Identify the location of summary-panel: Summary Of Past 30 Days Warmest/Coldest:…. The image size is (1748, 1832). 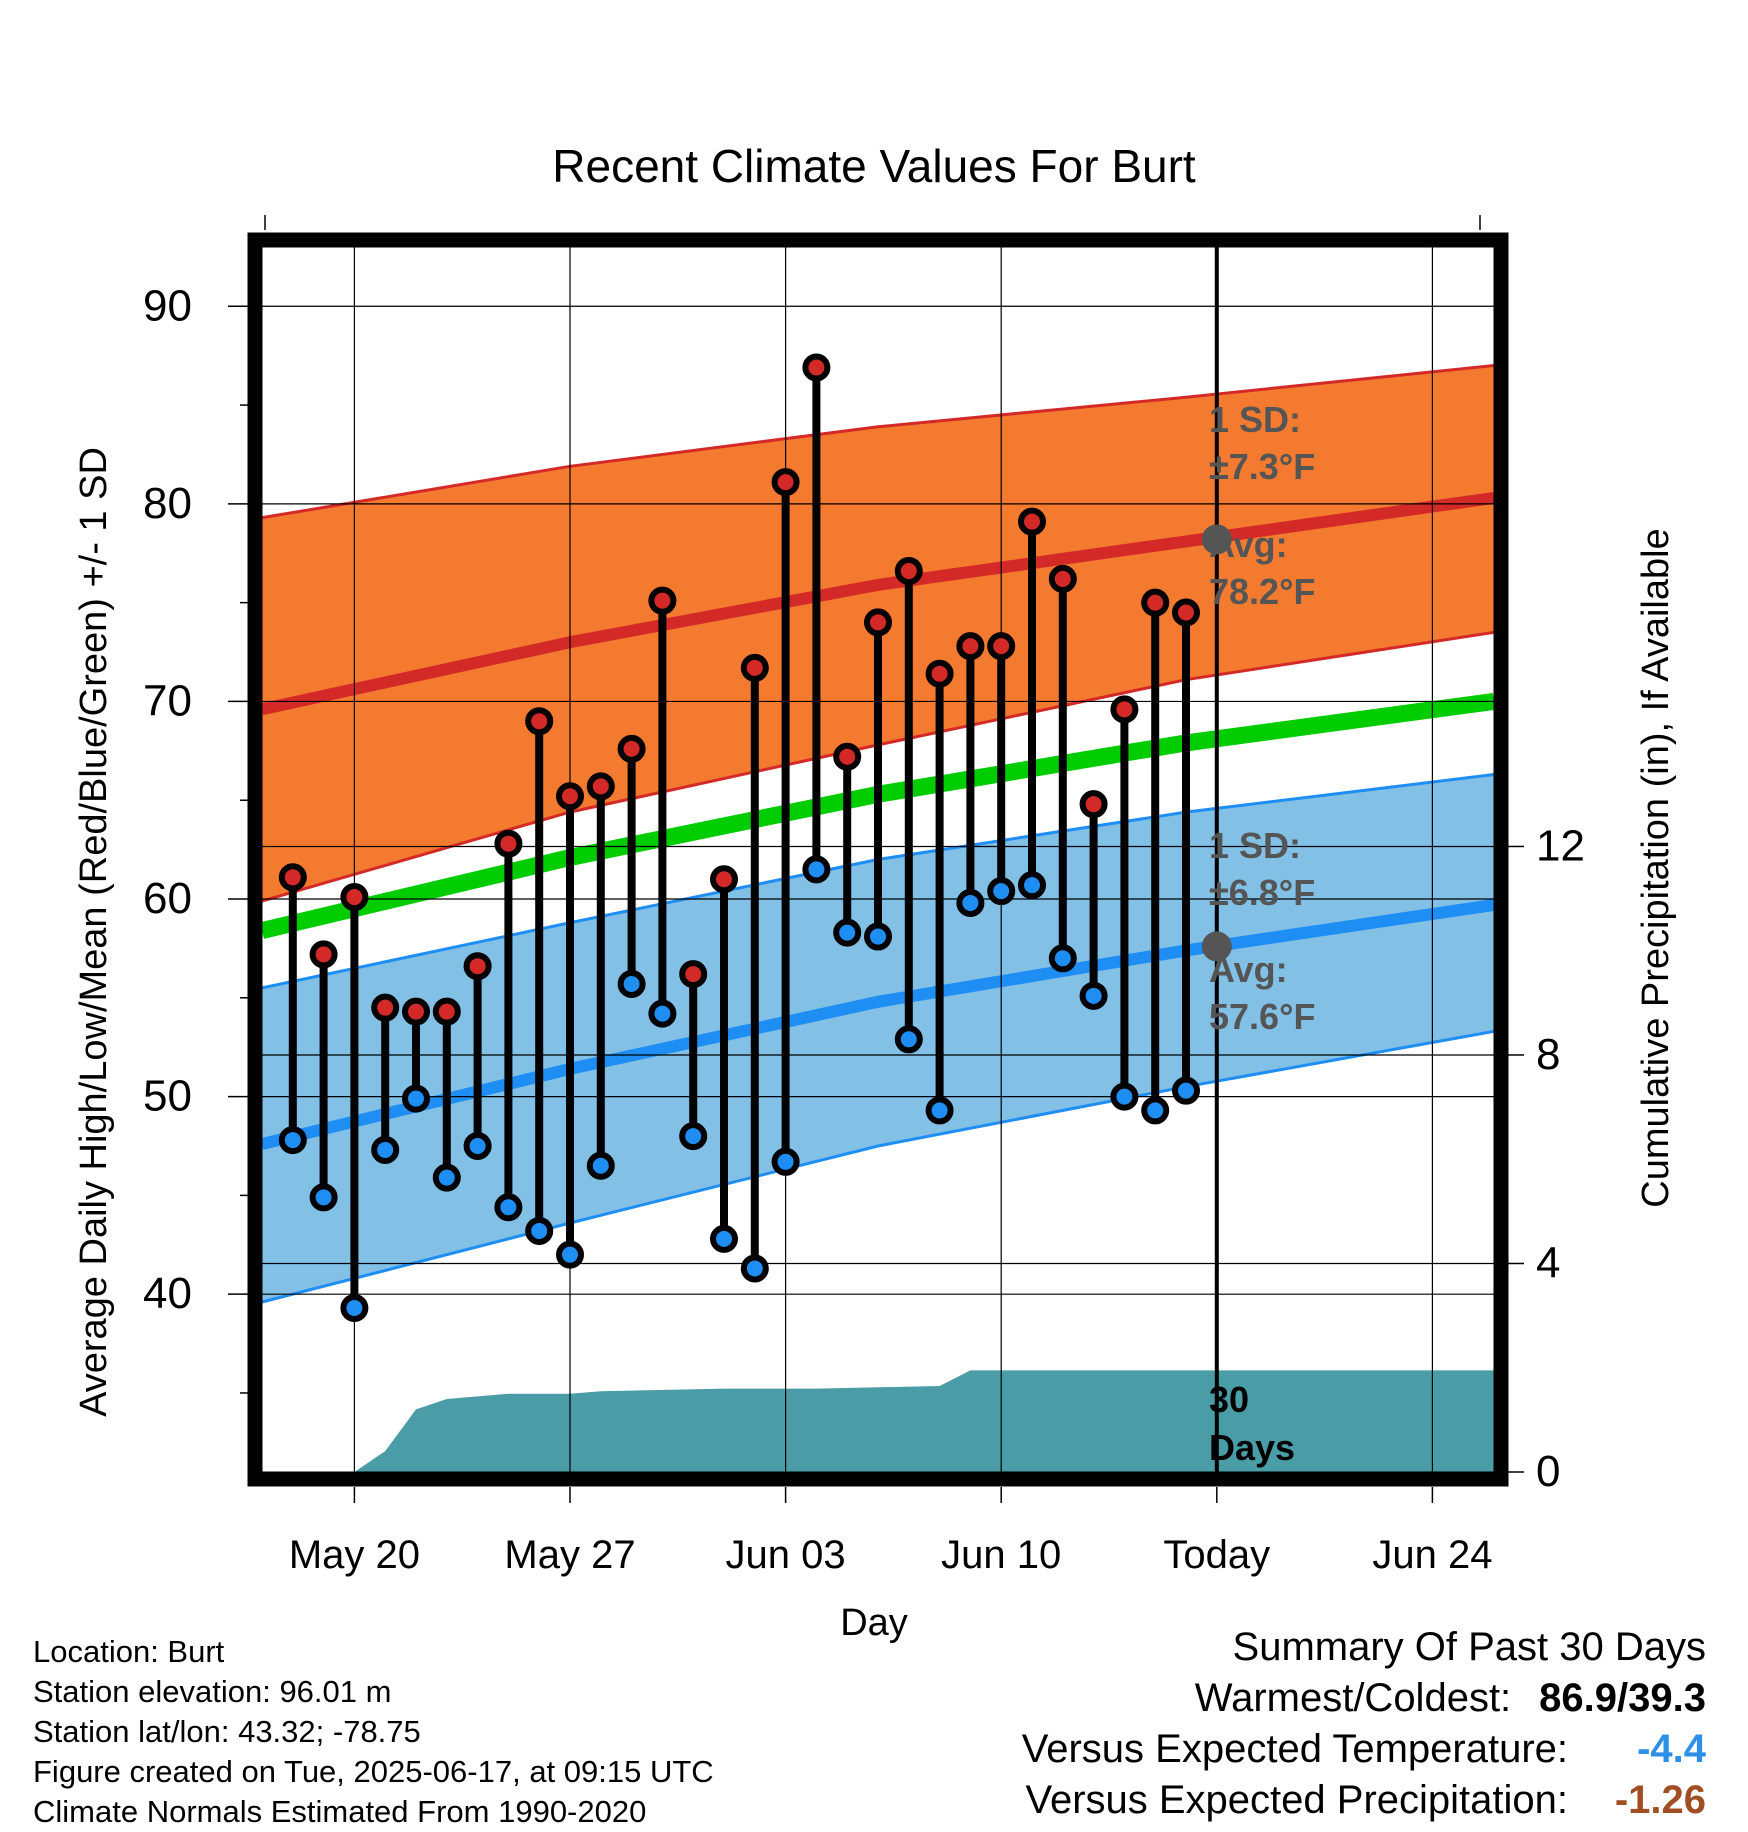
(1364, 1724).